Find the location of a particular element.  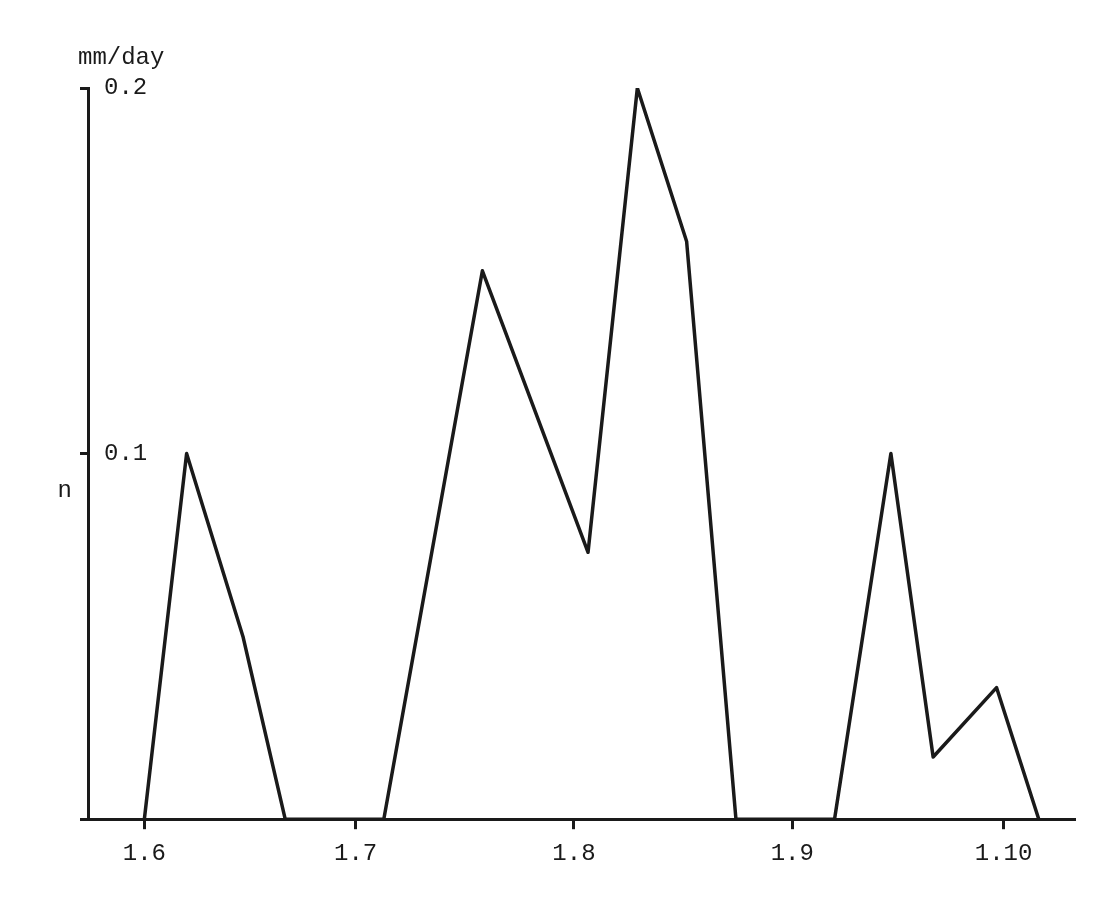

y-tick-label: 0.2 is located at coordinates (126, 88).